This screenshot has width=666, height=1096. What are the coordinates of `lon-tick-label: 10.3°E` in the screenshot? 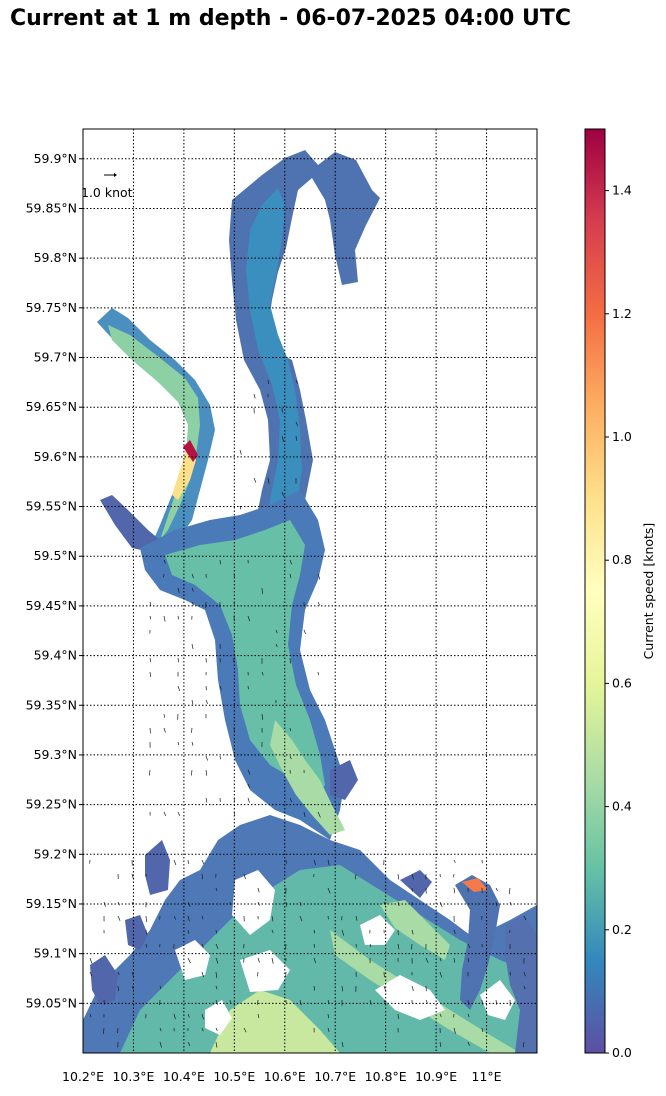 It's located at (133, 1076).